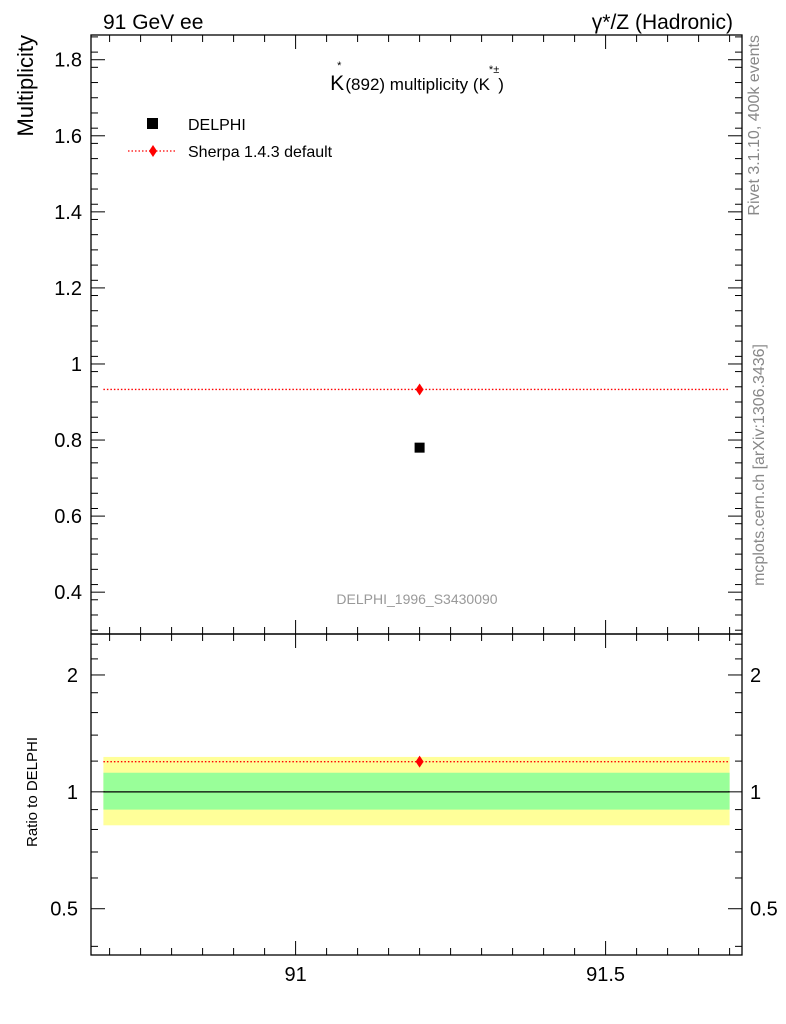 This screenshot has width=786, height=1024. I want to click on main-ylabel: Multiplicity, so click(25, 85).